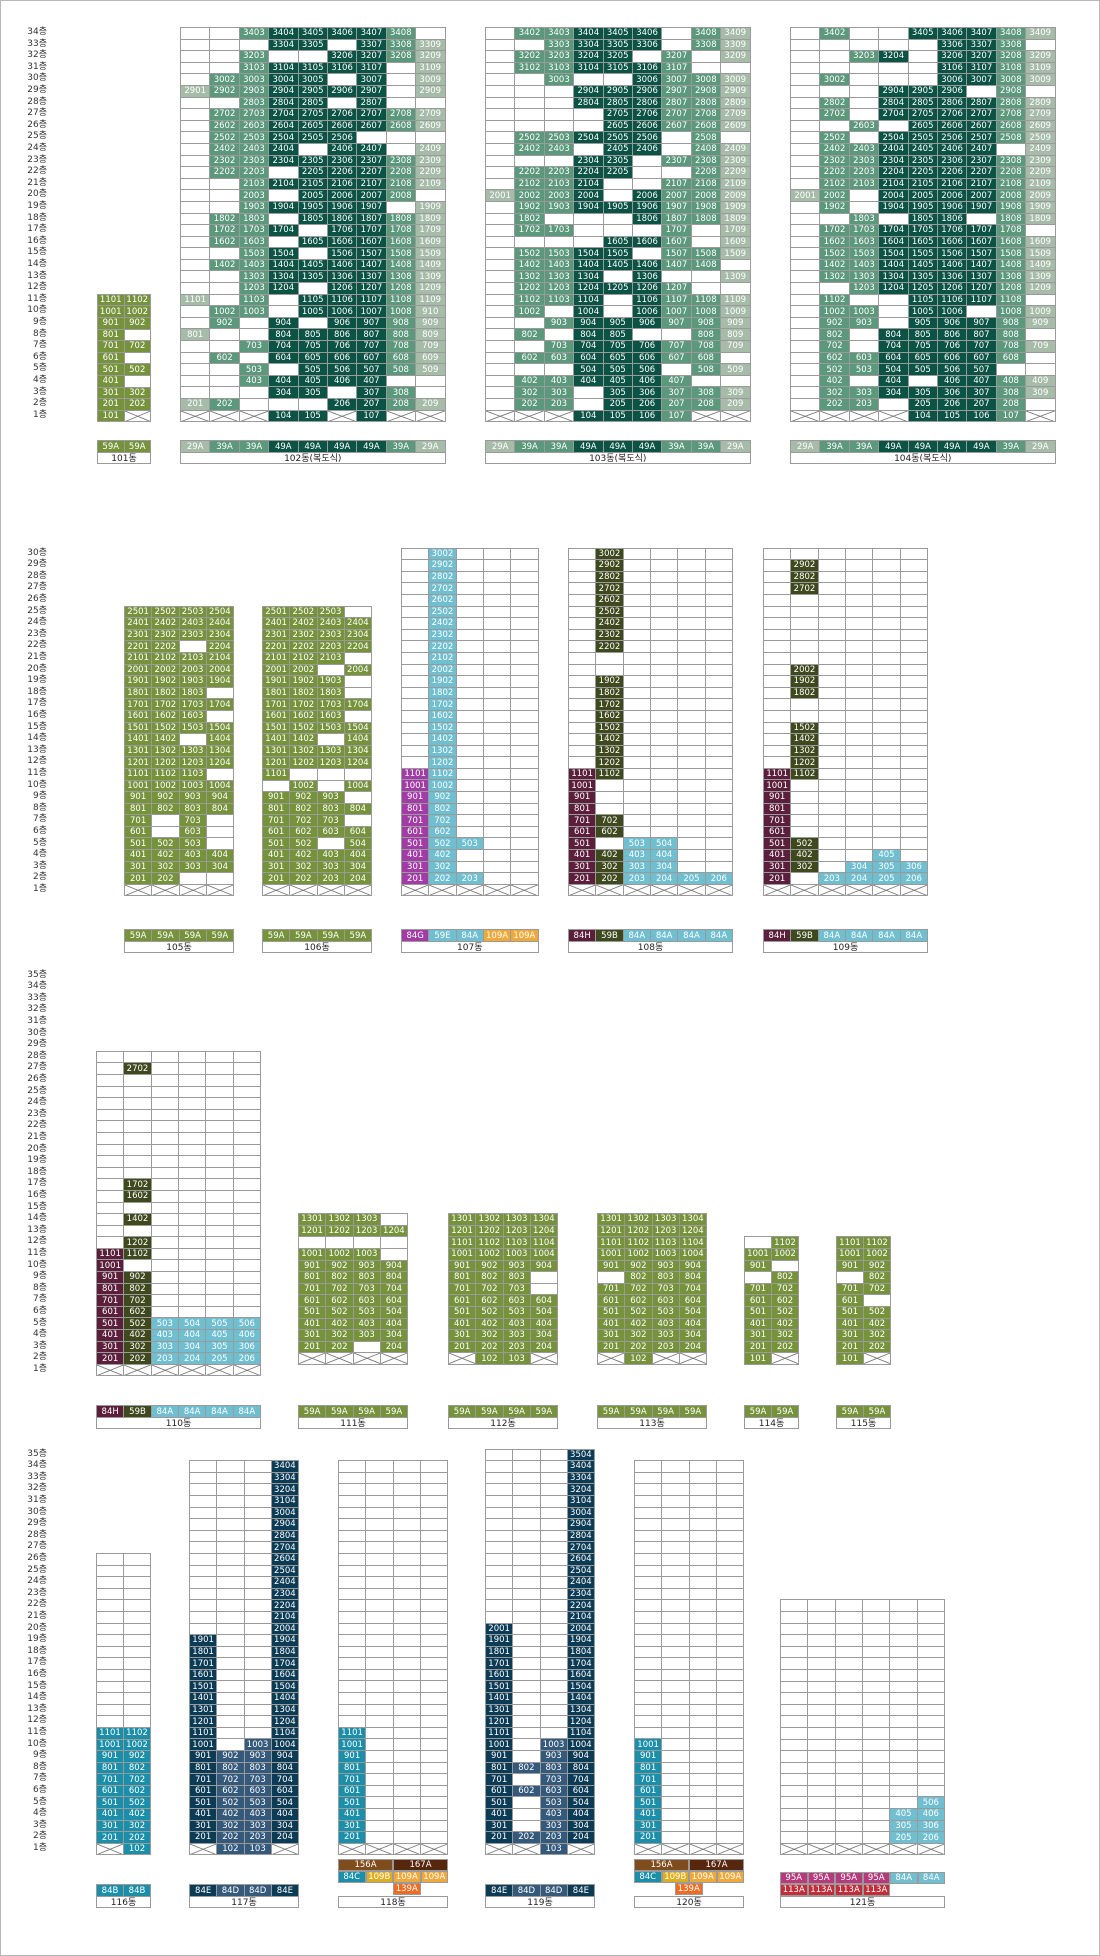  What do you see at coordinates (785, 1324) in the screenshot?
I see `unit-cell: 402` at bounding box center [785, 1324].